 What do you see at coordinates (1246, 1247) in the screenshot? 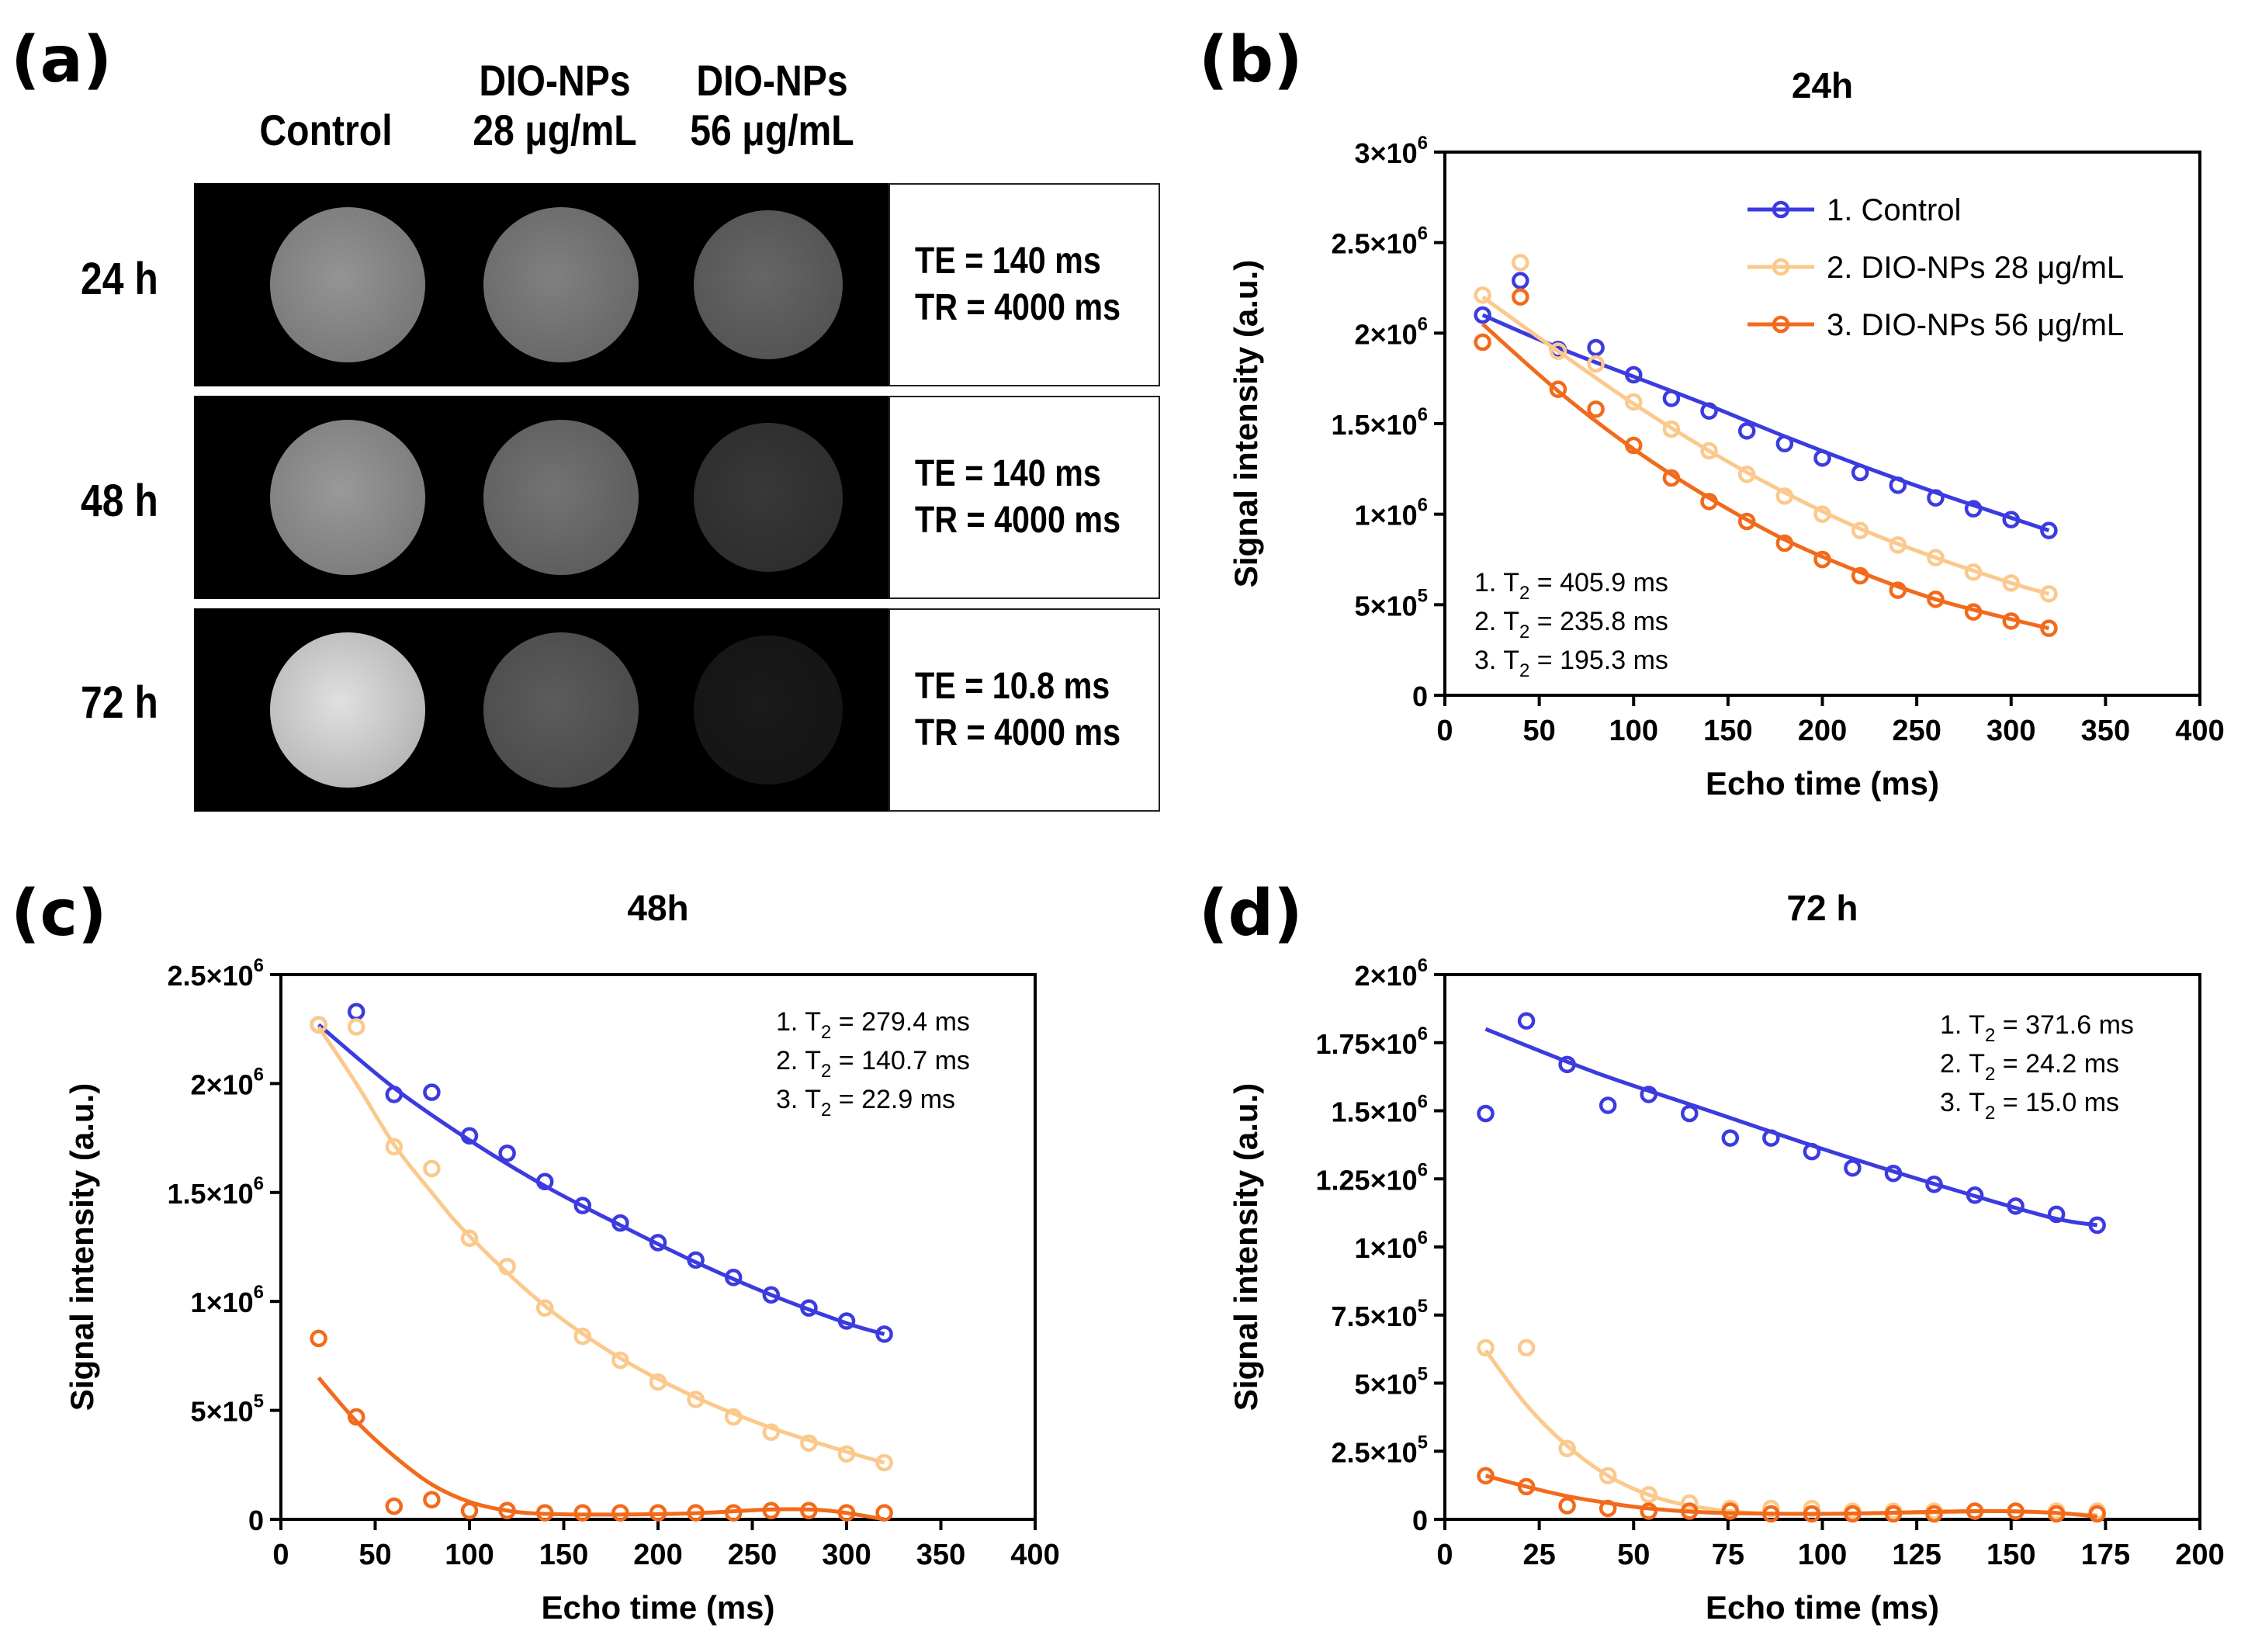
I see `y-axis-label: Signal intensity (a.u.)` at bounding box center [1246, 1247].